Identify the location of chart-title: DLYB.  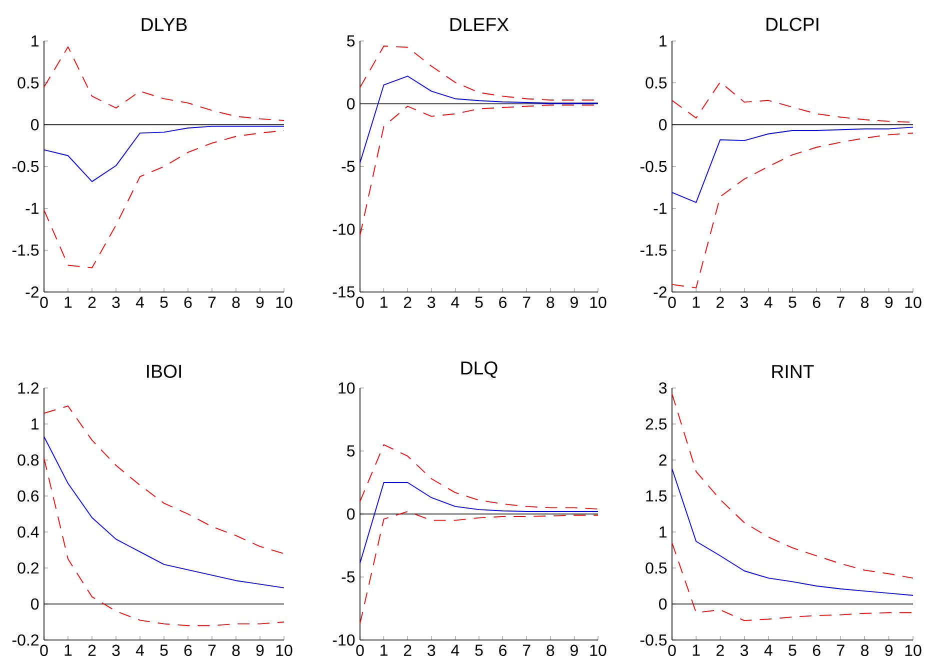
(164, 24).